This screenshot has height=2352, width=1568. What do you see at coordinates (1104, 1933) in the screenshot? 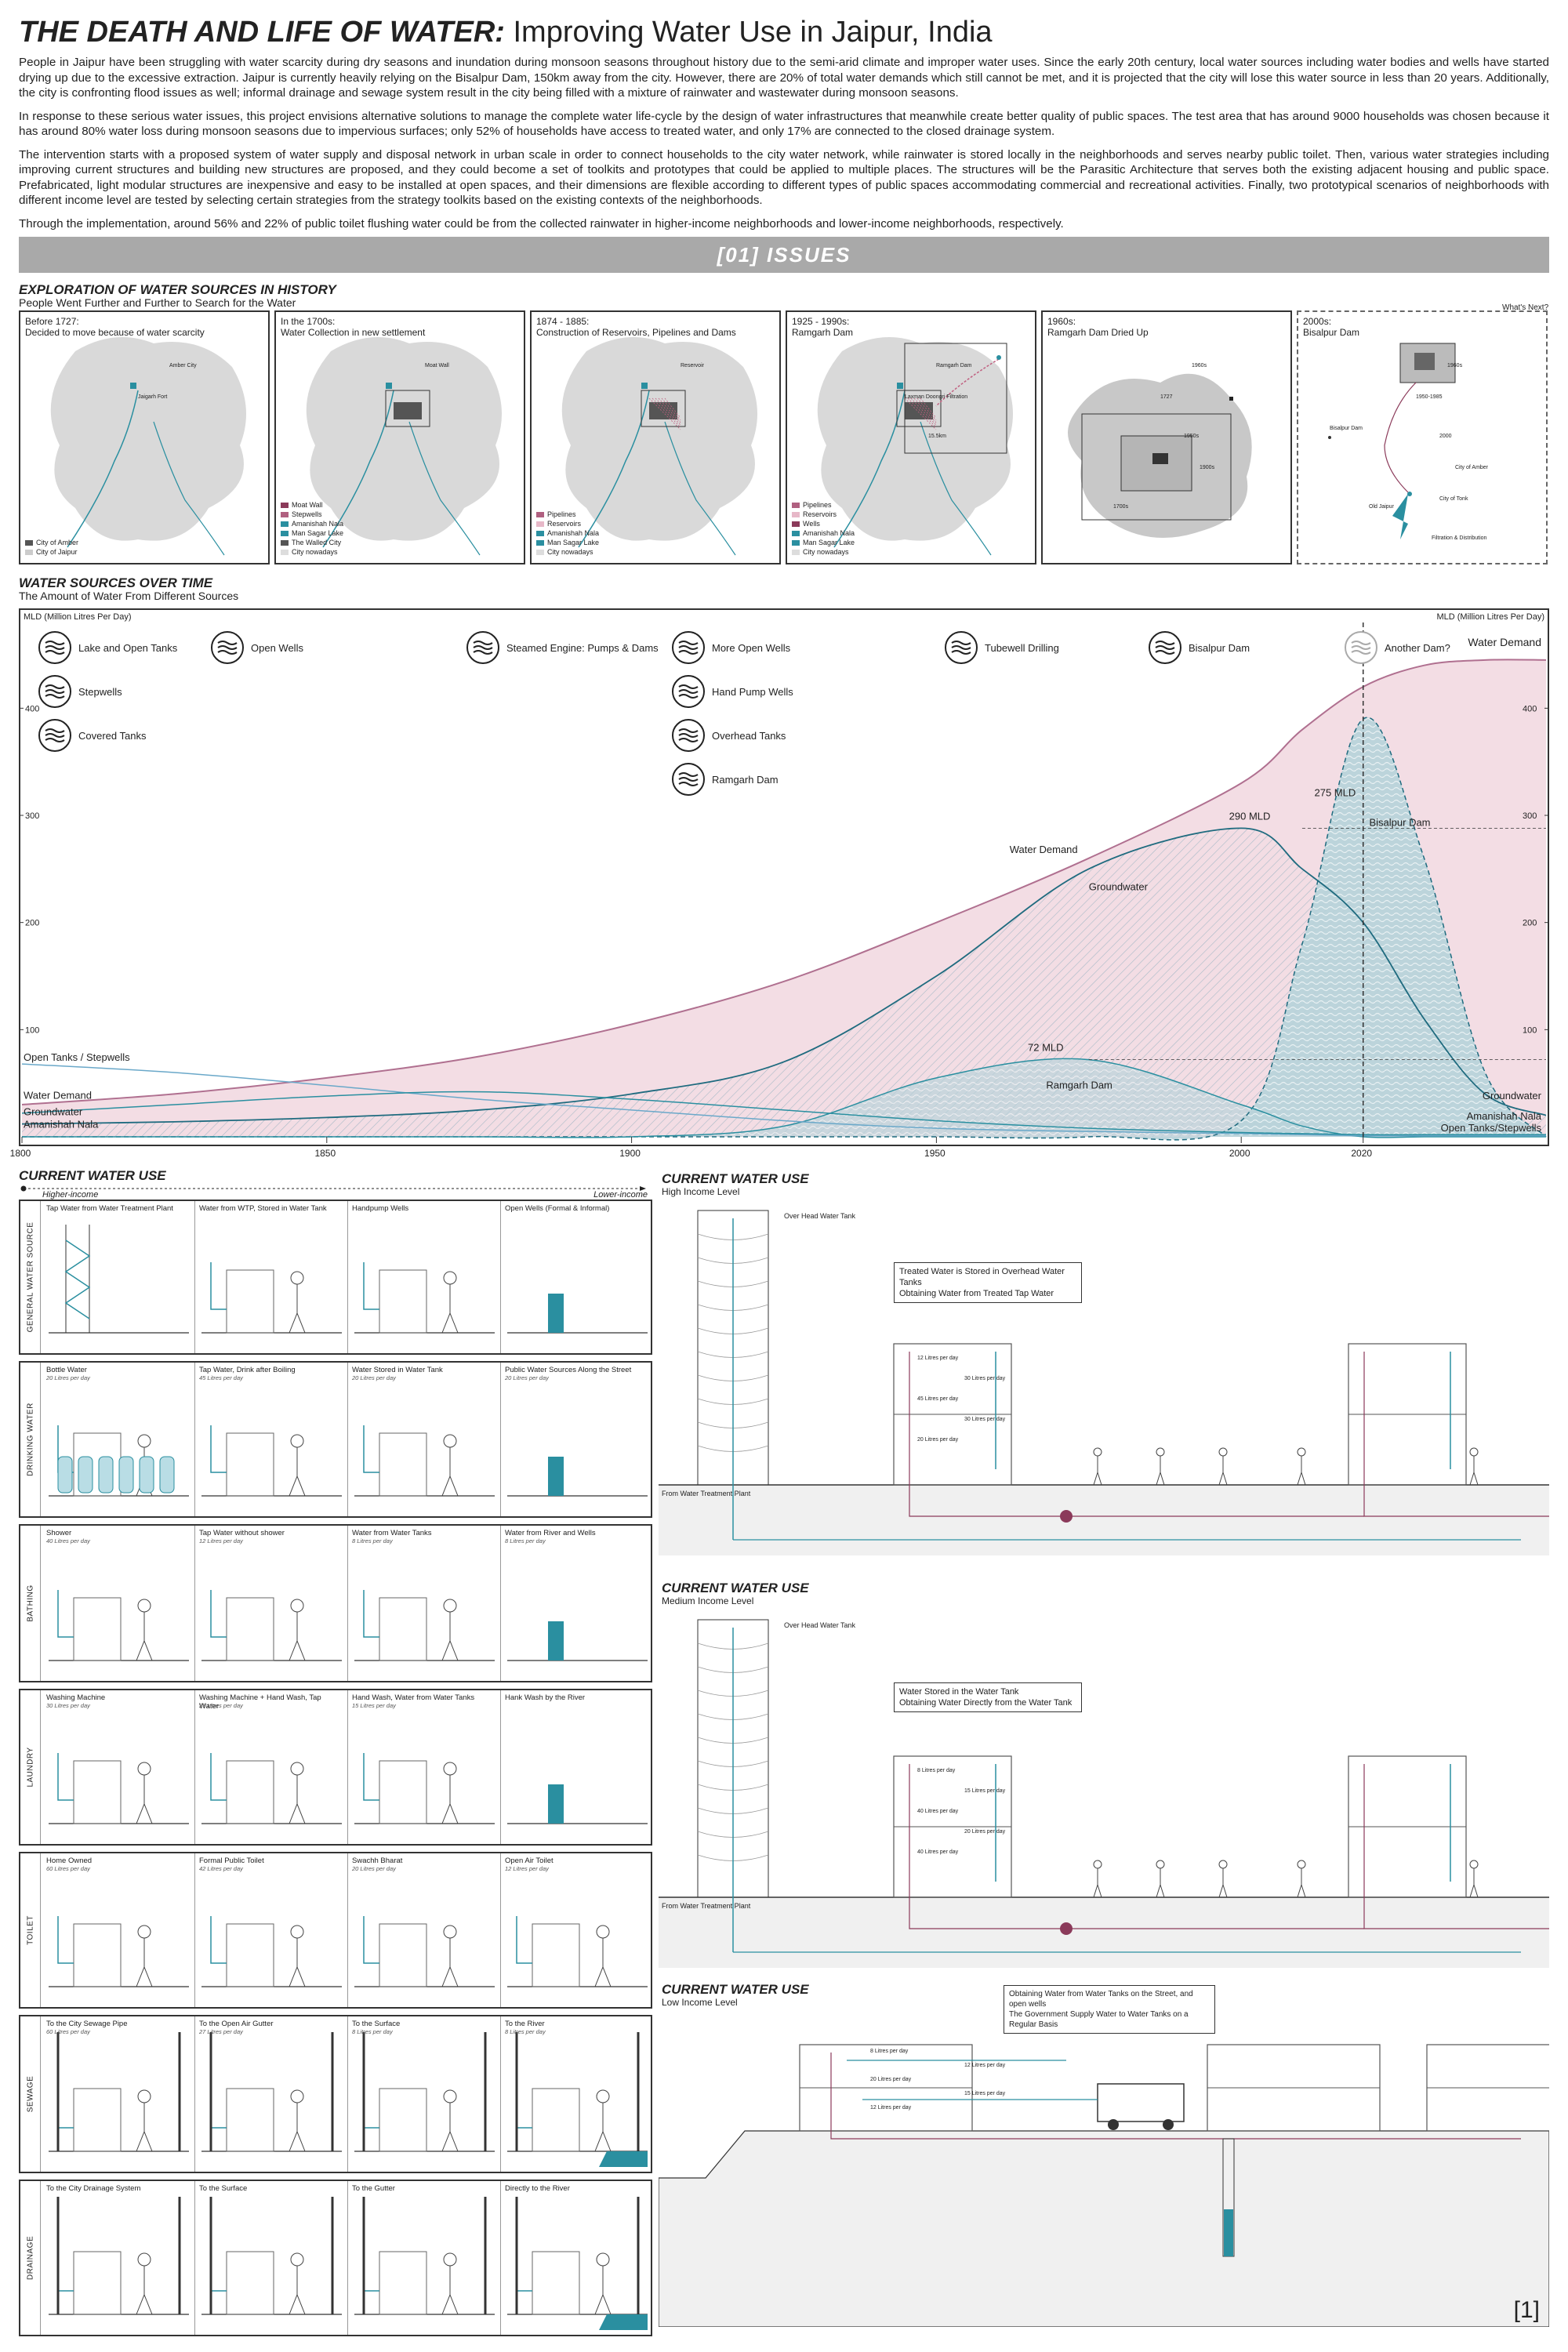
I see `ground-fill` at bounding box center [1104, 1933].